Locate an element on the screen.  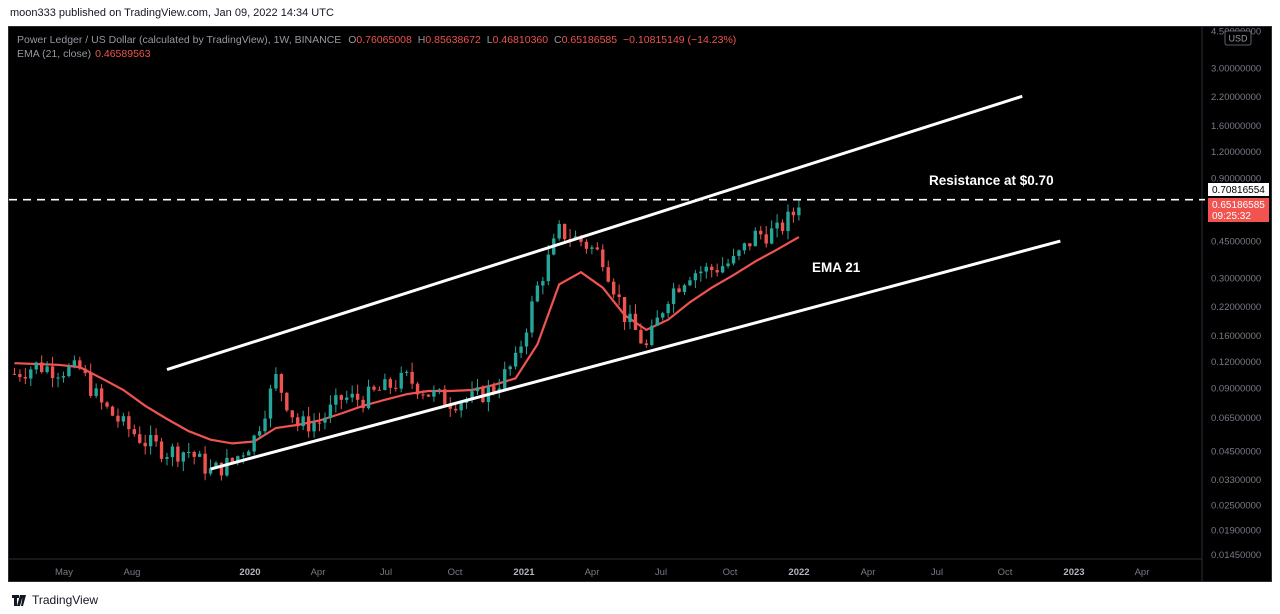
time-tick-label: Aug is located at coordinates (132, 572).